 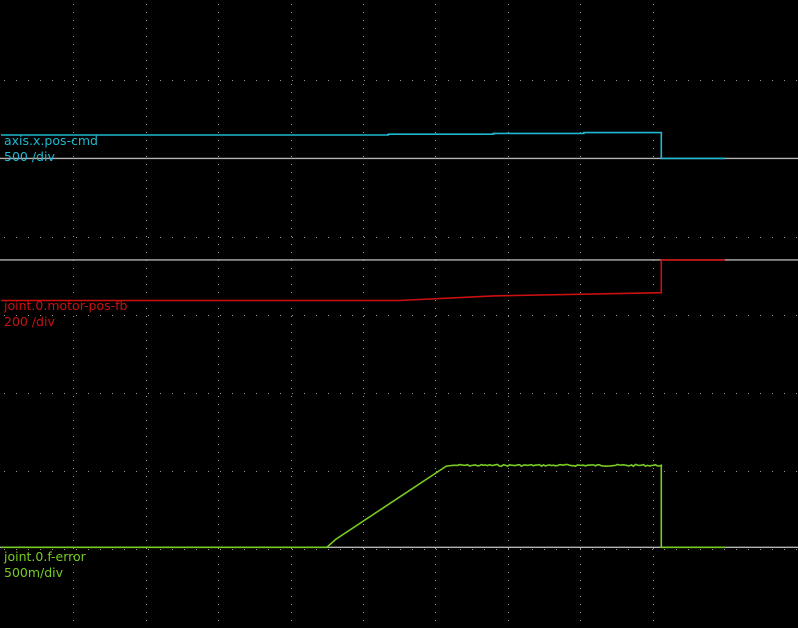 I want to click on channel-scale: 500m/div, so click(x=34, y=572).